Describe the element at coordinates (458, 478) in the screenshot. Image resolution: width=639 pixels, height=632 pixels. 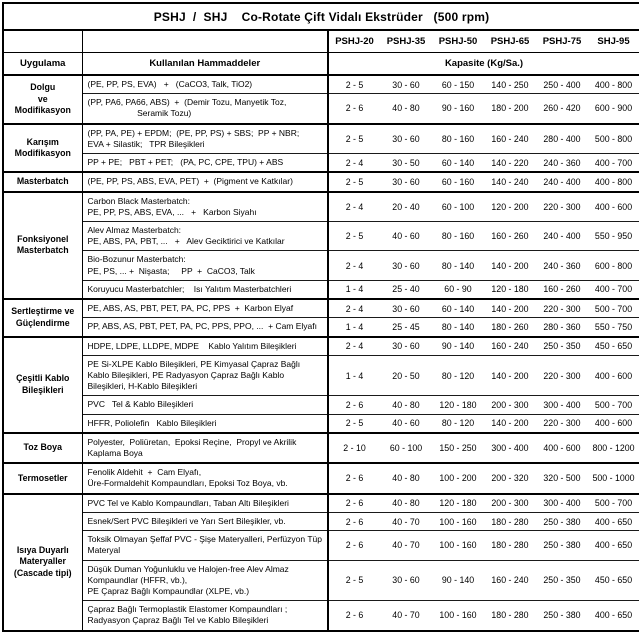
I see `capacity-value-cell: 100 - 200` at that location.